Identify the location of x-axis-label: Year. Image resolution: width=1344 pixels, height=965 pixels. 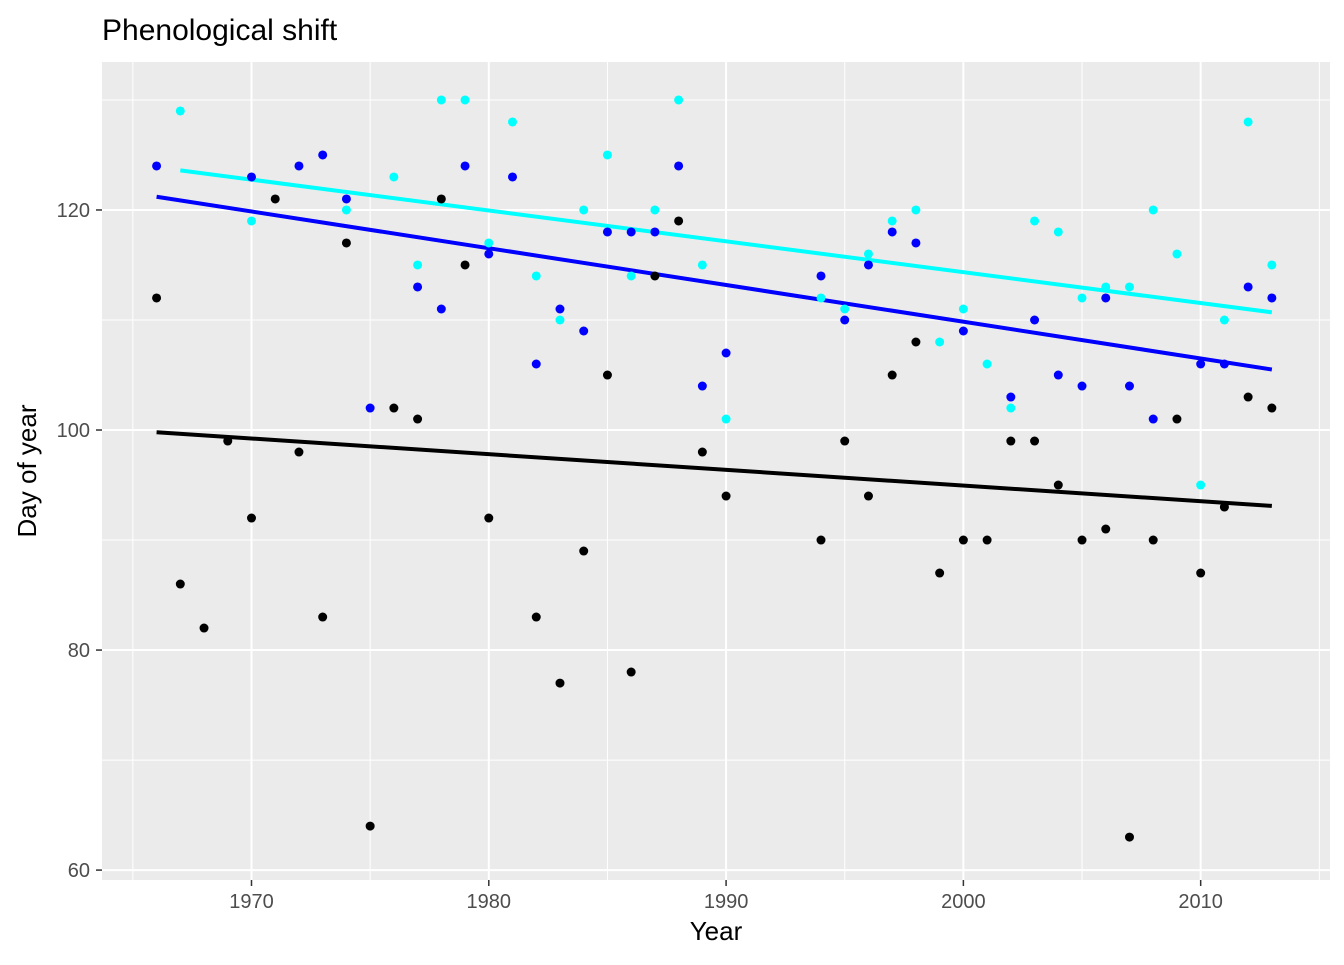
(716, 931).